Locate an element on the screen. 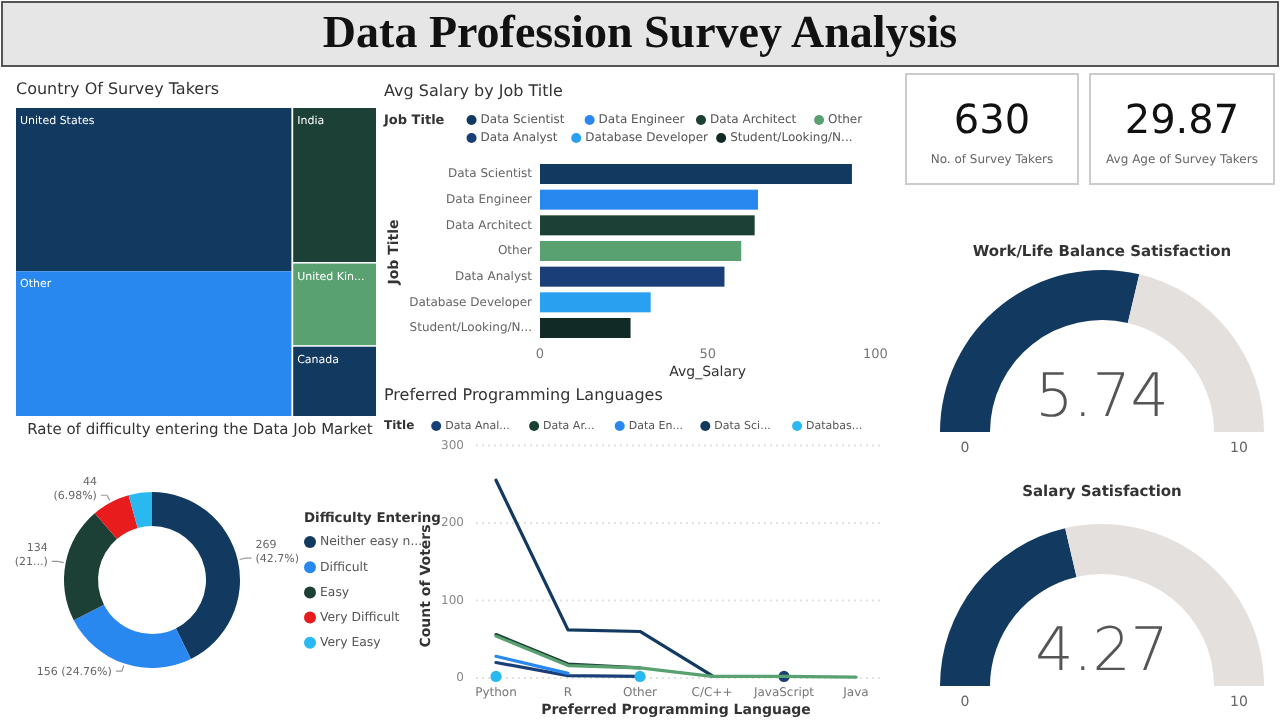  chart-title: Preferred Programming Languages is located at coordinates (523, 395).